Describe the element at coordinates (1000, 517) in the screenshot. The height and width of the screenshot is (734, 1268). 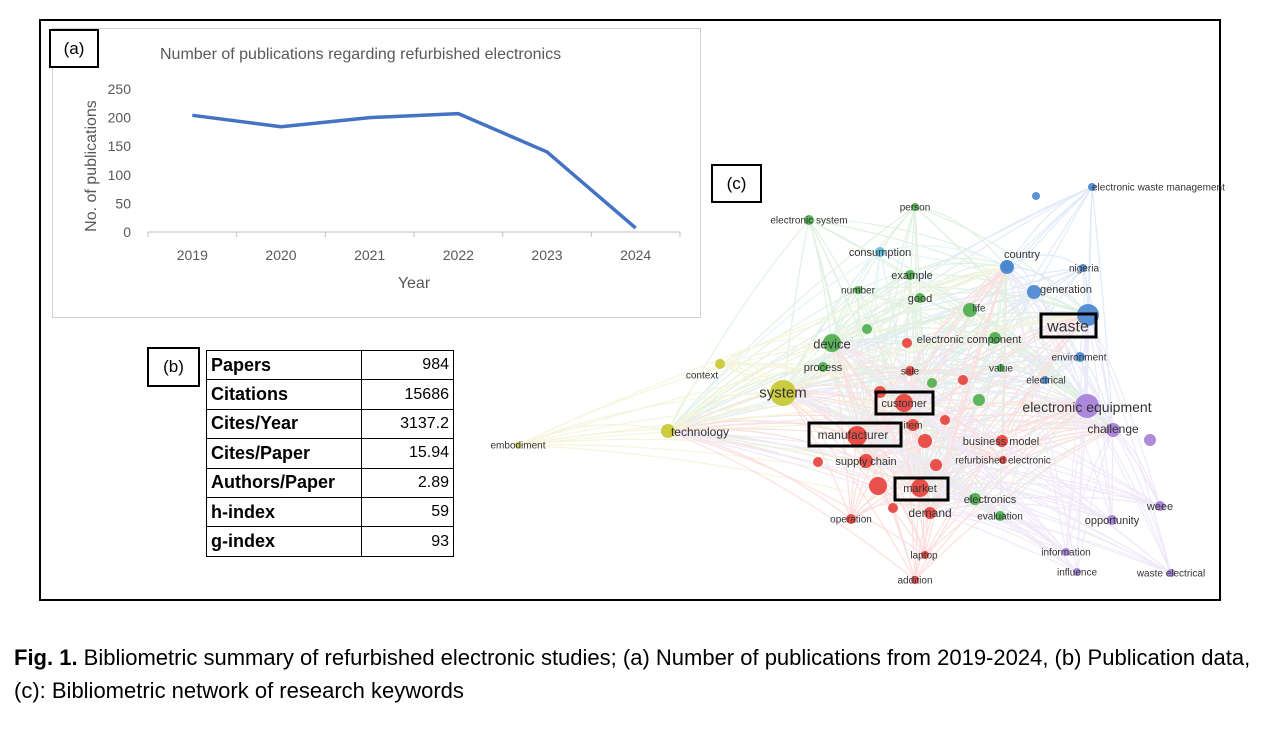
I see `keyword-label: evaluation` at that location.